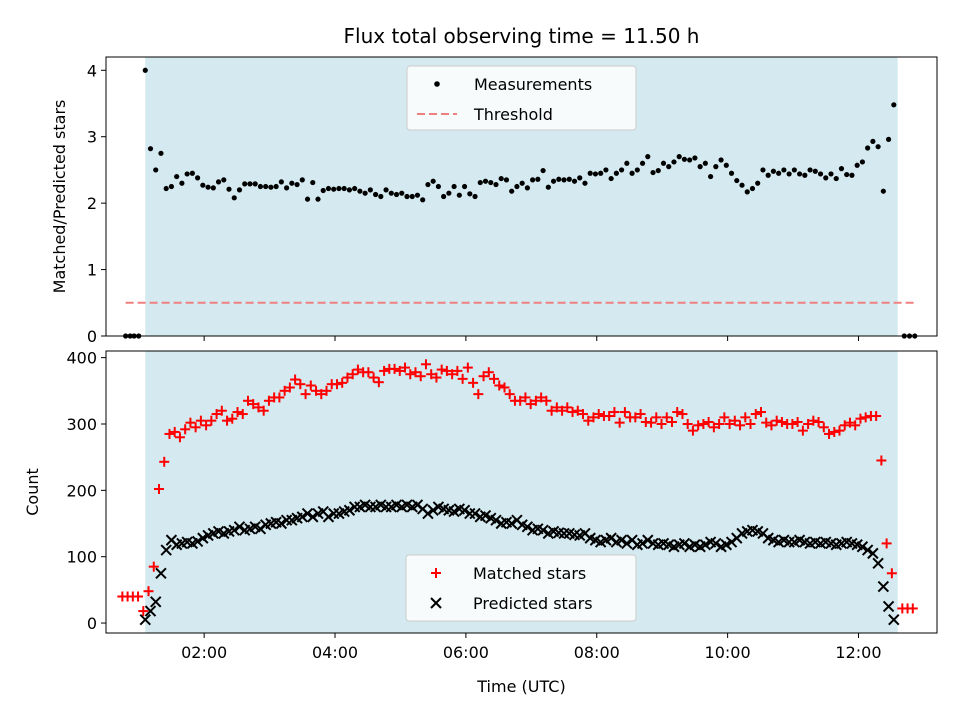  Describe the element at coordinates (513, 114) in the screenshot. I see `legend-threshold-label: Threshold` at that location.